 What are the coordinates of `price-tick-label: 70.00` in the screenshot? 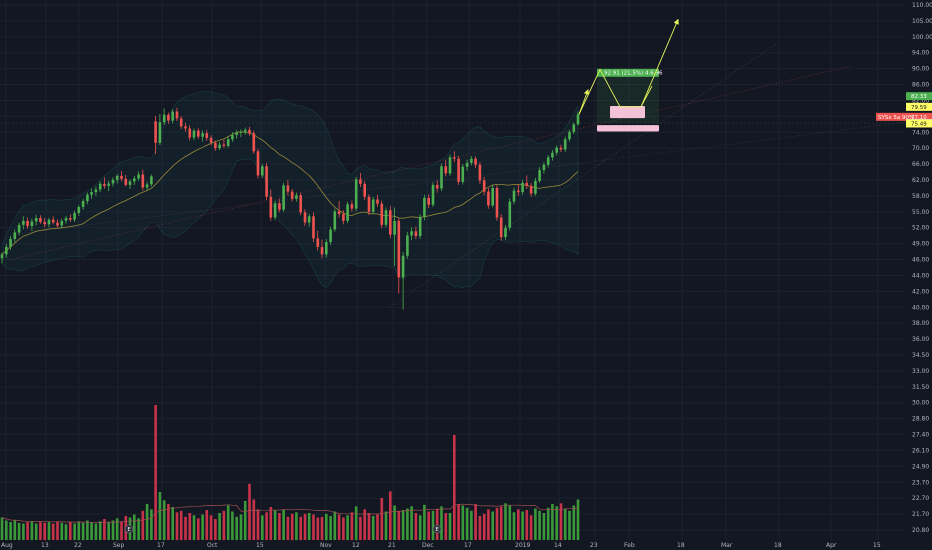 It's located at (920, 148).